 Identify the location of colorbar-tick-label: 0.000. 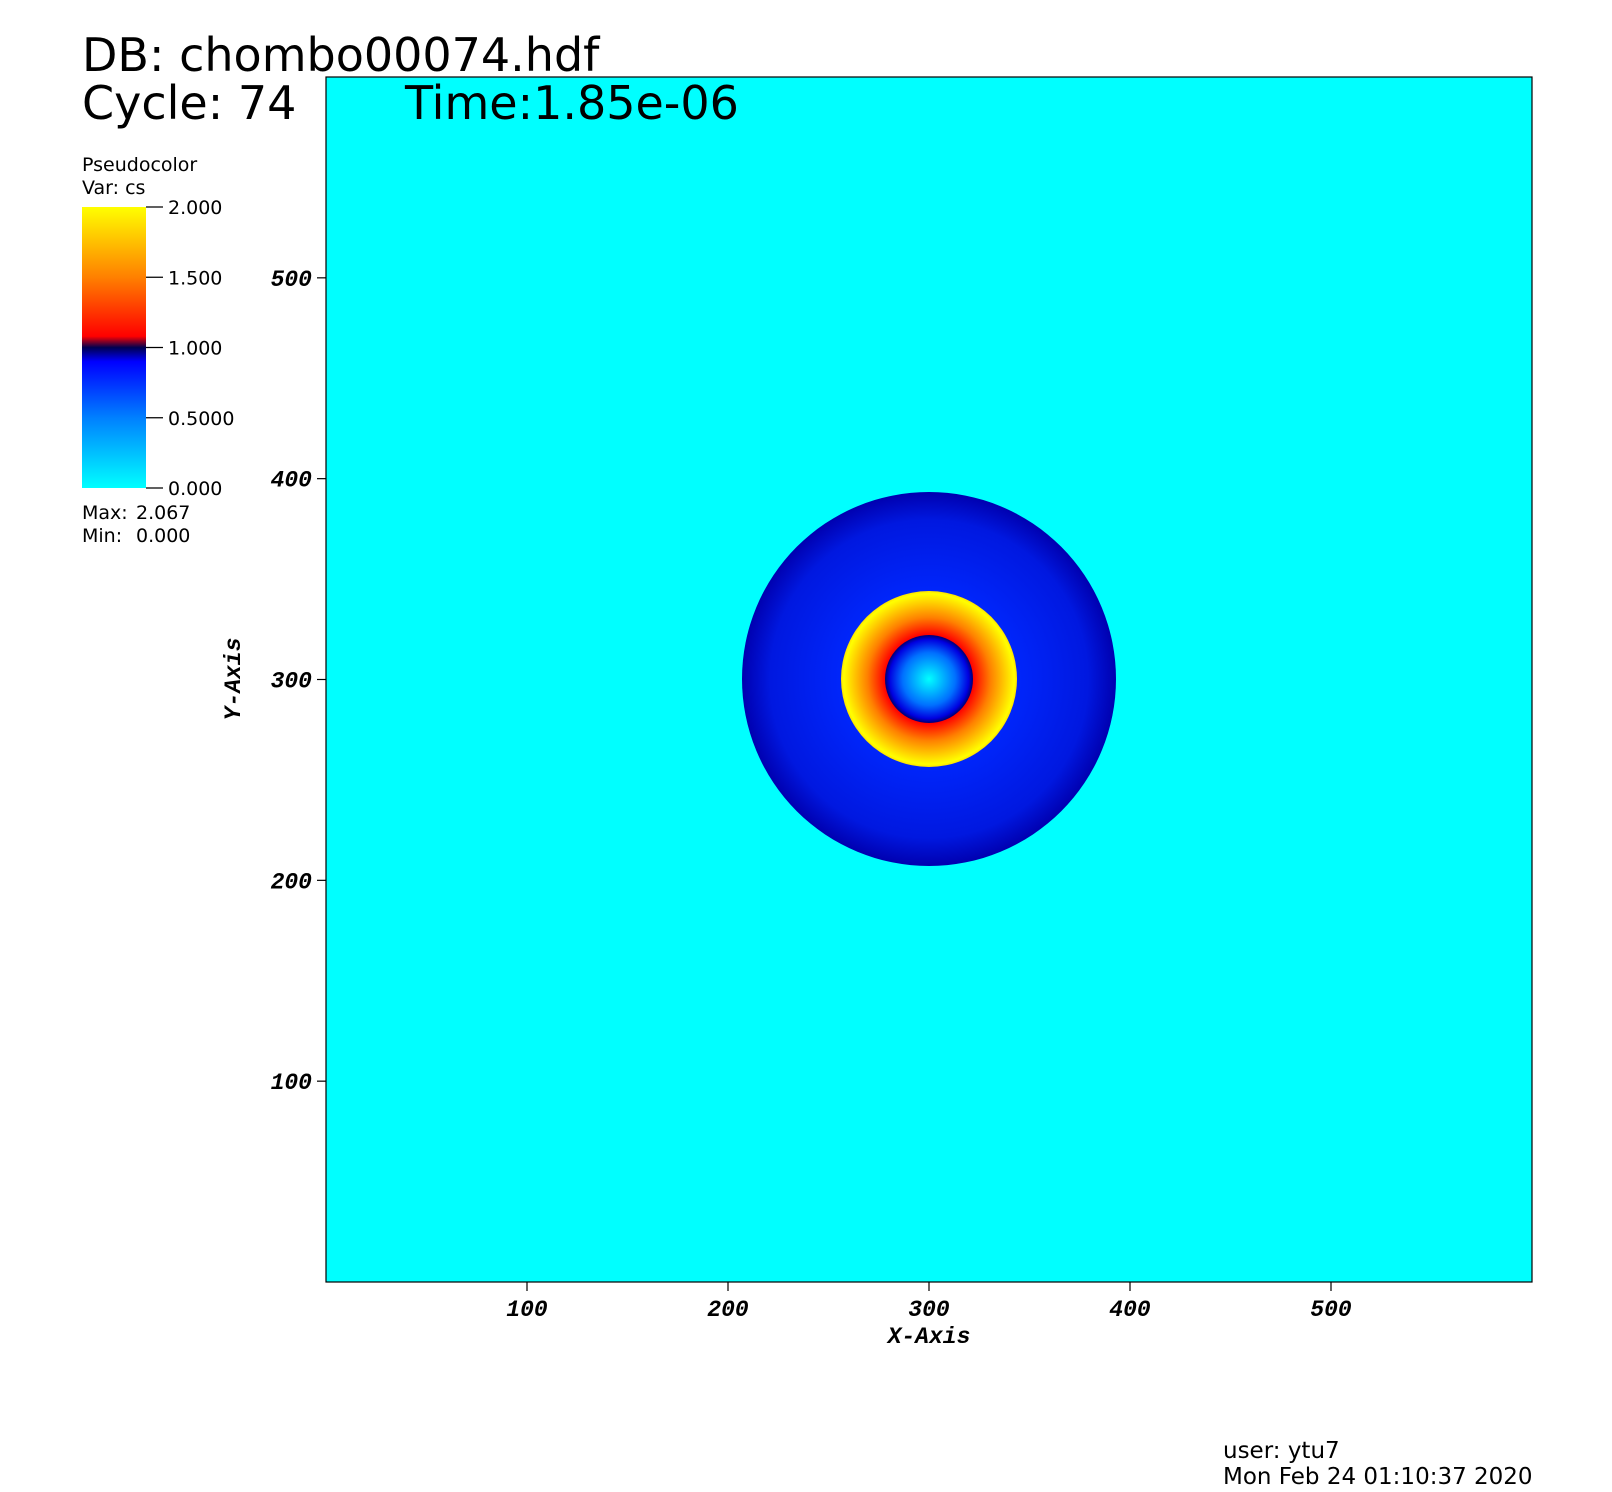
(195, 489).